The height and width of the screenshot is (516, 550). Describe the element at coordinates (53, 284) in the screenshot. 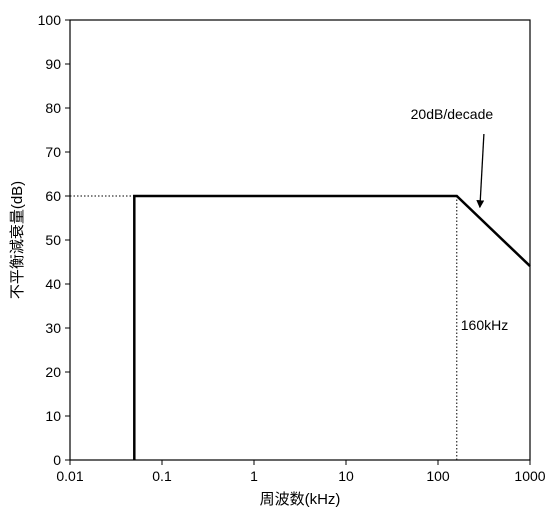

I see `y-tick-label-5: 40` at that location.